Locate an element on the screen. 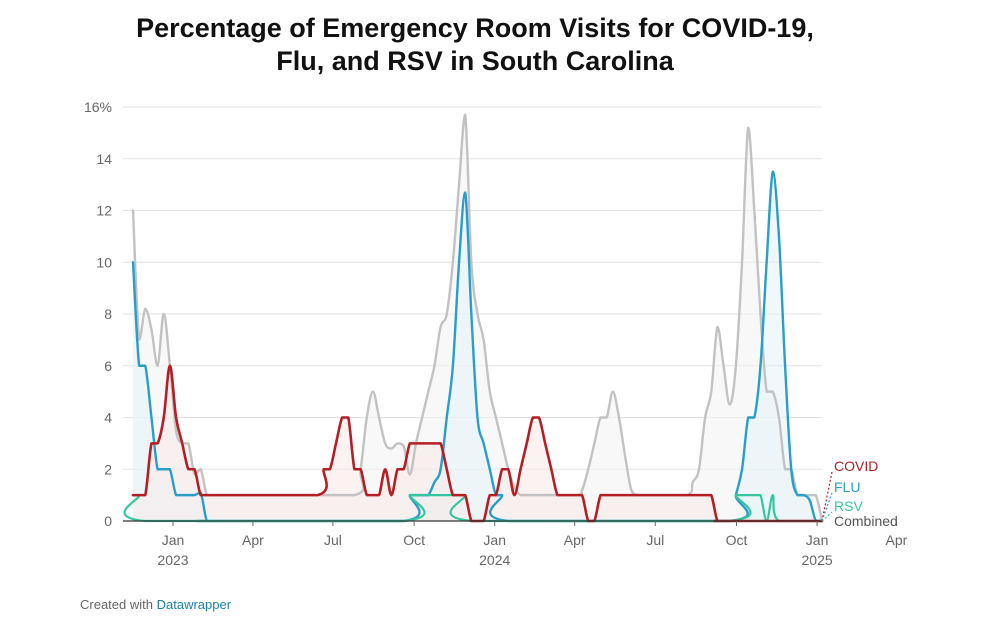 This screenshot has width=1000, height=631. legend-label-covid: COVID is located at coordinates (856, 466).